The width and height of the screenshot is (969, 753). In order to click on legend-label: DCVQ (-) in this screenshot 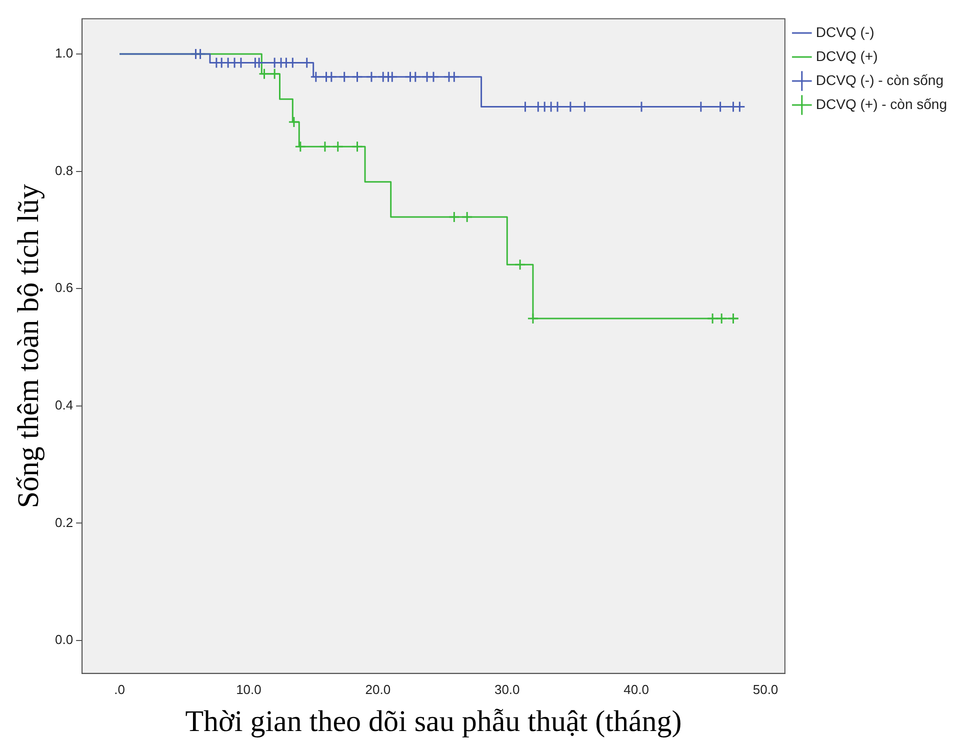, I will do `click(845, 32)`.